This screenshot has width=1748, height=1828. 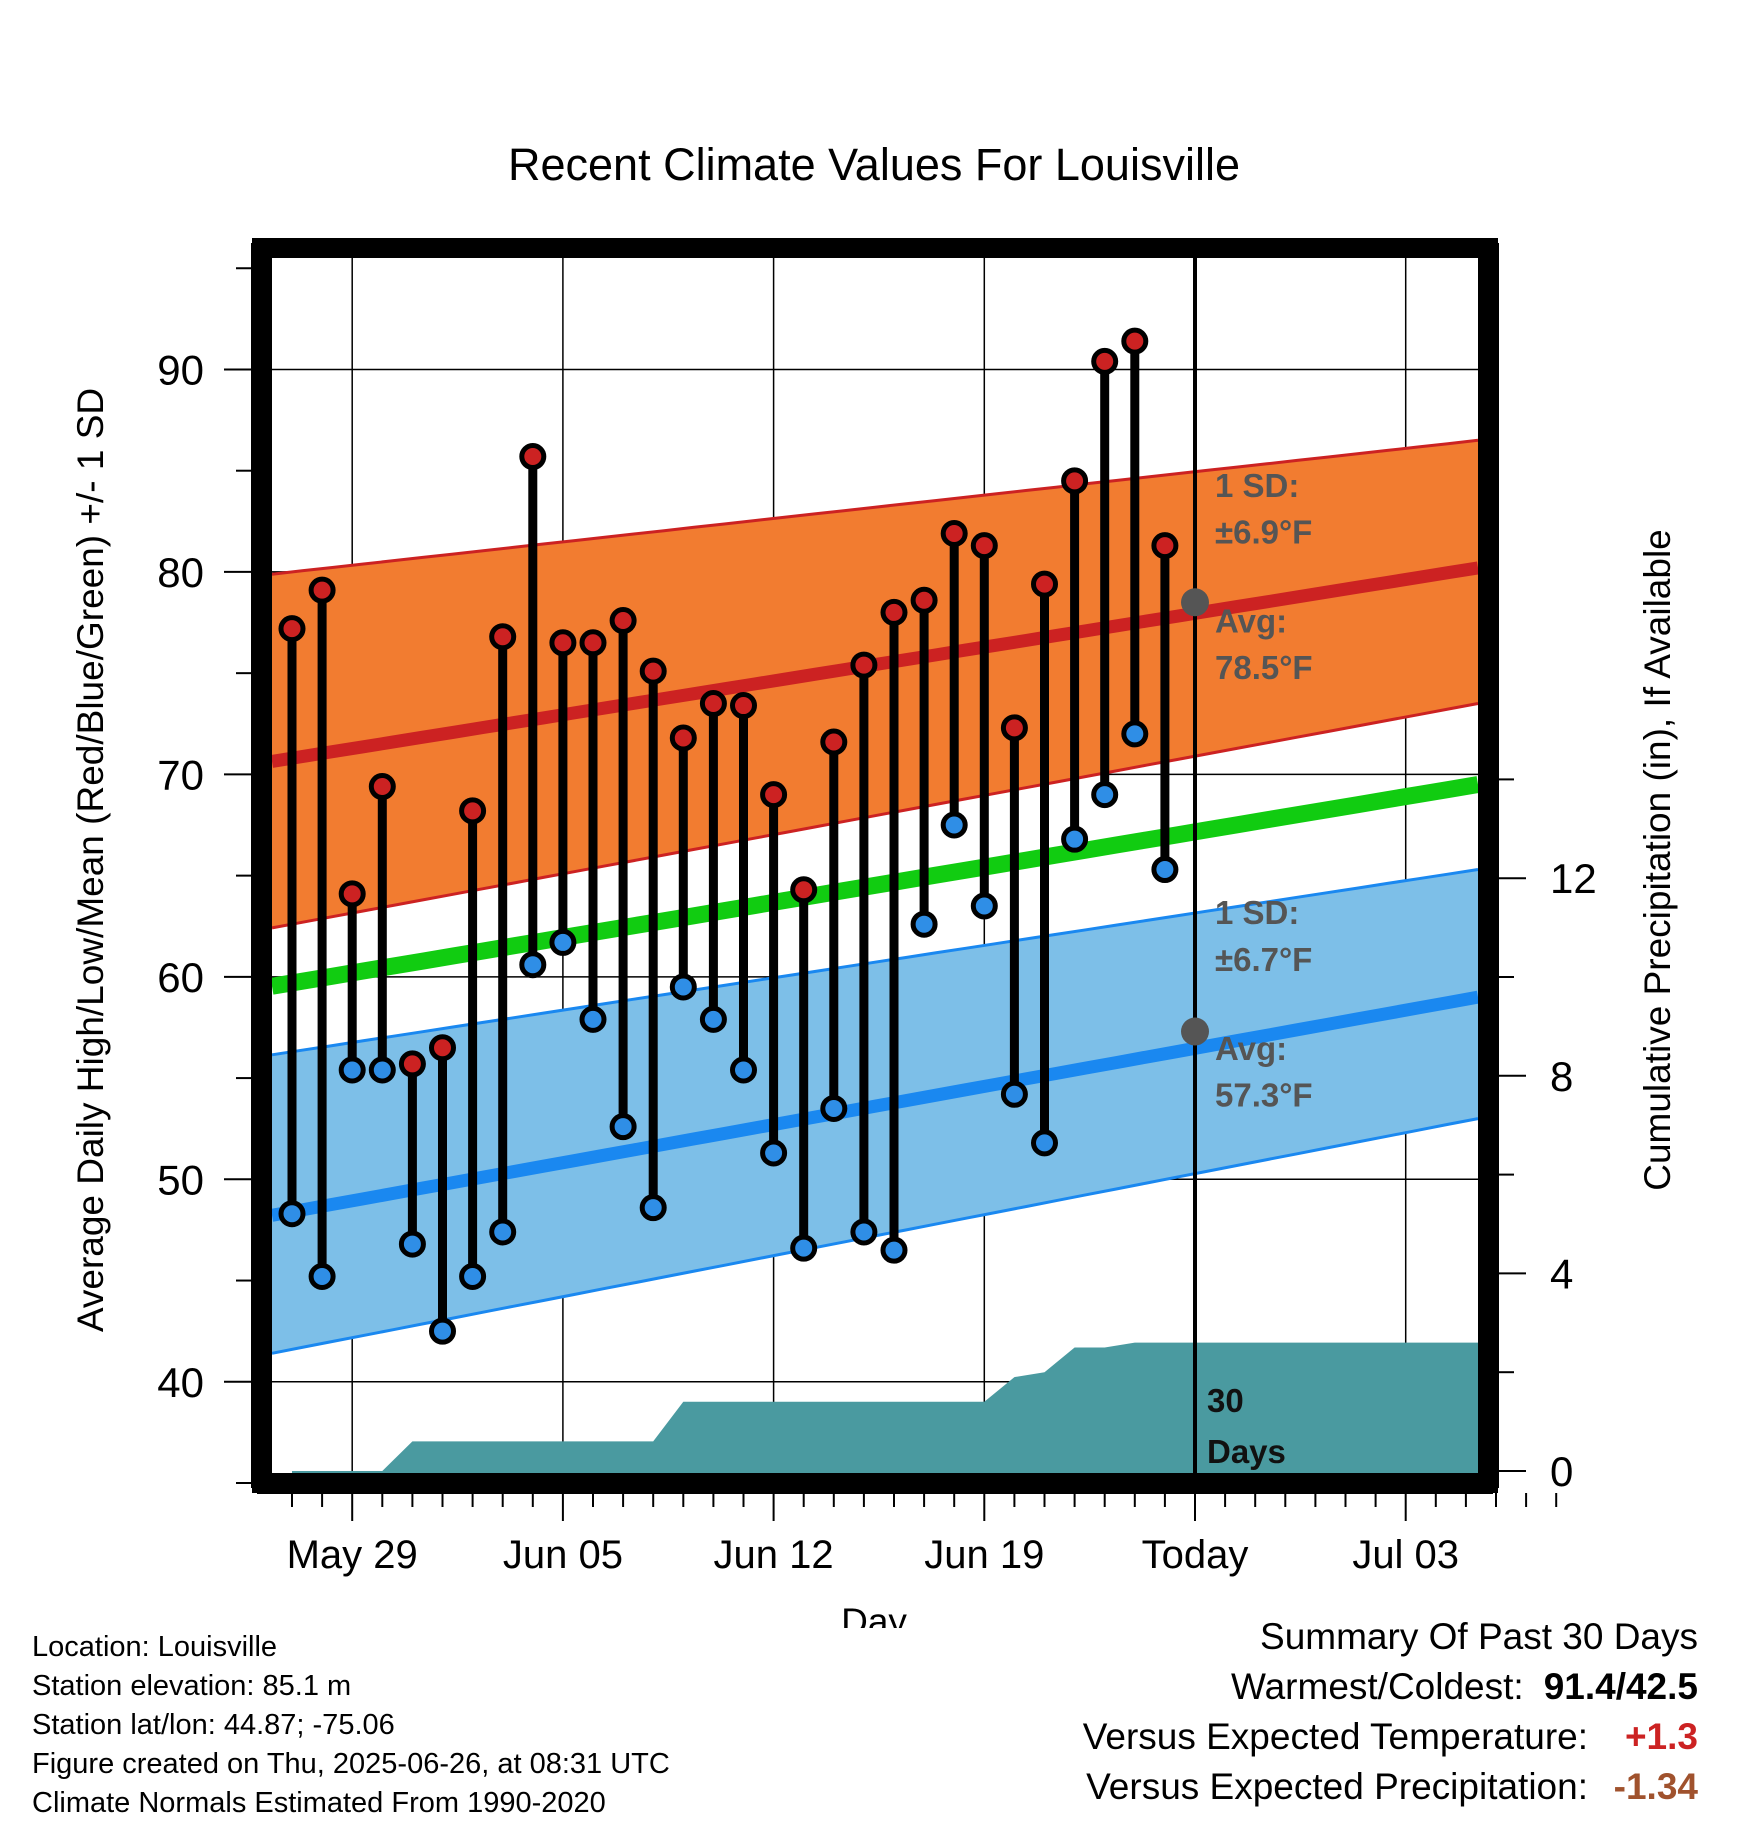 What do you see at coordinates (1620, 1686) in the screenshot?
I see `warmest-value: 91.4/42.5` at bounding box center [1620, 1686].